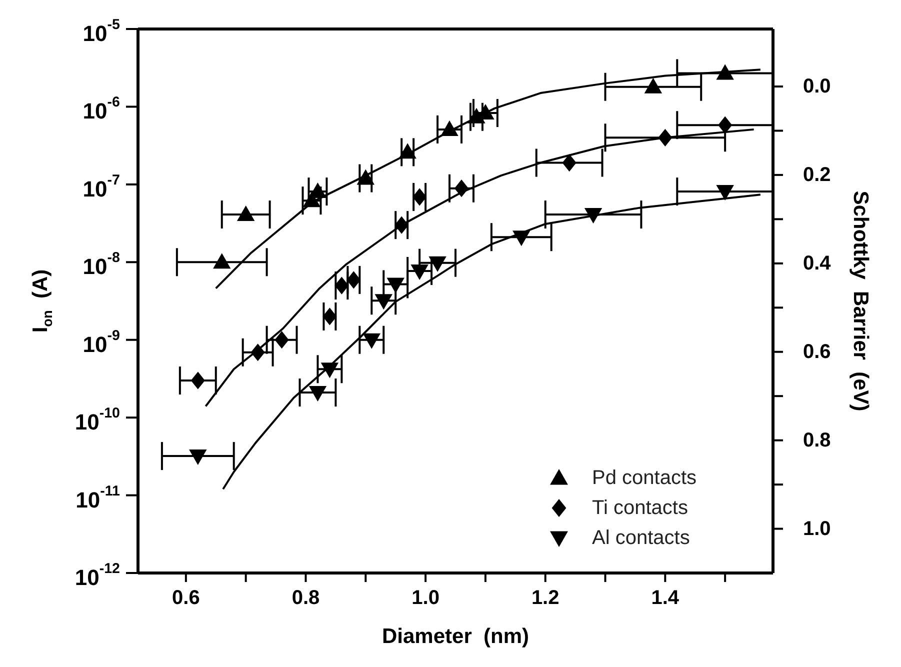 The image size is (901, 667). Describe the element at coordinates (817, 86) in the screenshot. I see `y2-tick-label: 0.0` at that location.